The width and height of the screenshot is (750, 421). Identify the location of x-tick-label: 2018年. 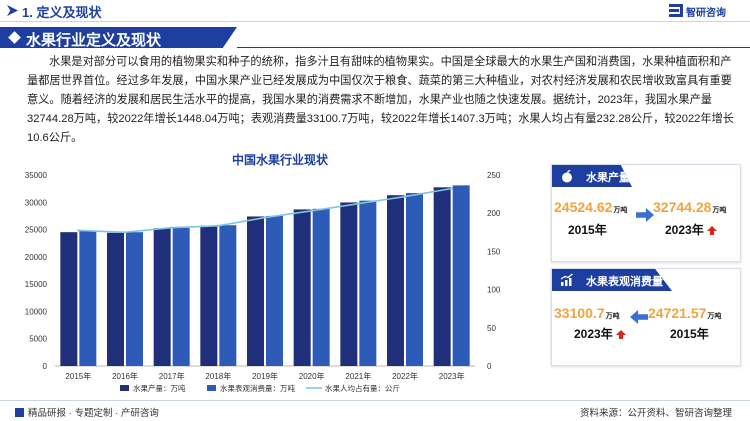
(218, 376).